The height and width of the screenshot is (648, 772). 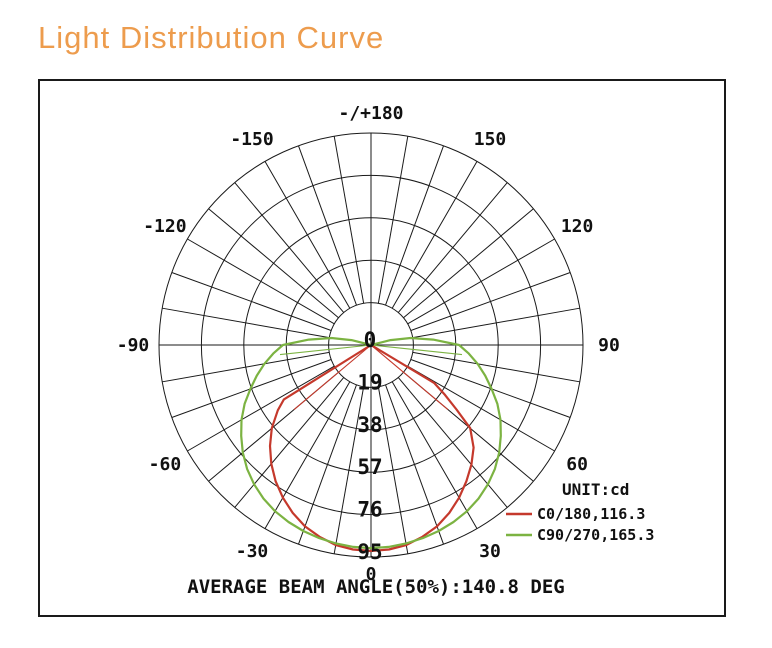 I want to click on radial-tick-label: 57, so click(x=369, y=467).